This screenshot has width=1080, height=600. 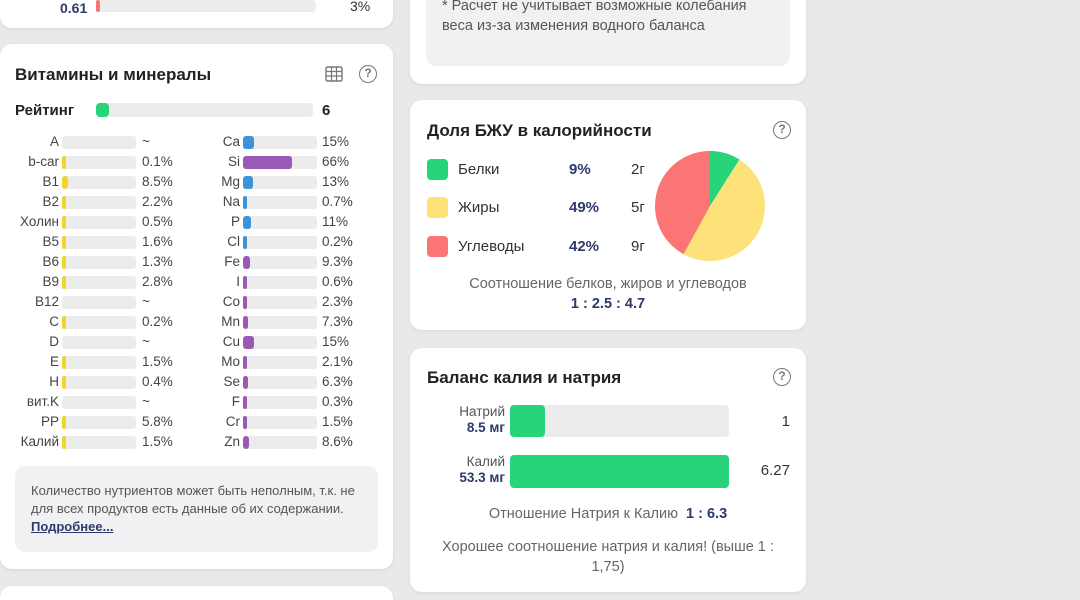 I want to click on macro-row-fat: Жиры 49% 5г, so click(x=542, y=208).